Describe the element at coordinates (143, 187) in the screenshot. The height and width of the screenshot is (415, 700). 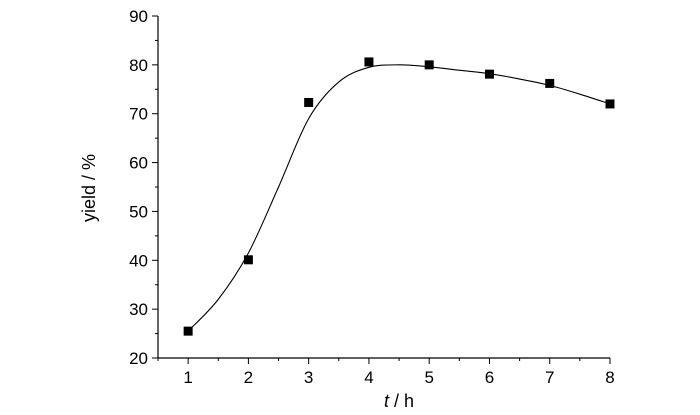
I see `y-axis: 20 30 40 50 60 70 80 90` at that location.